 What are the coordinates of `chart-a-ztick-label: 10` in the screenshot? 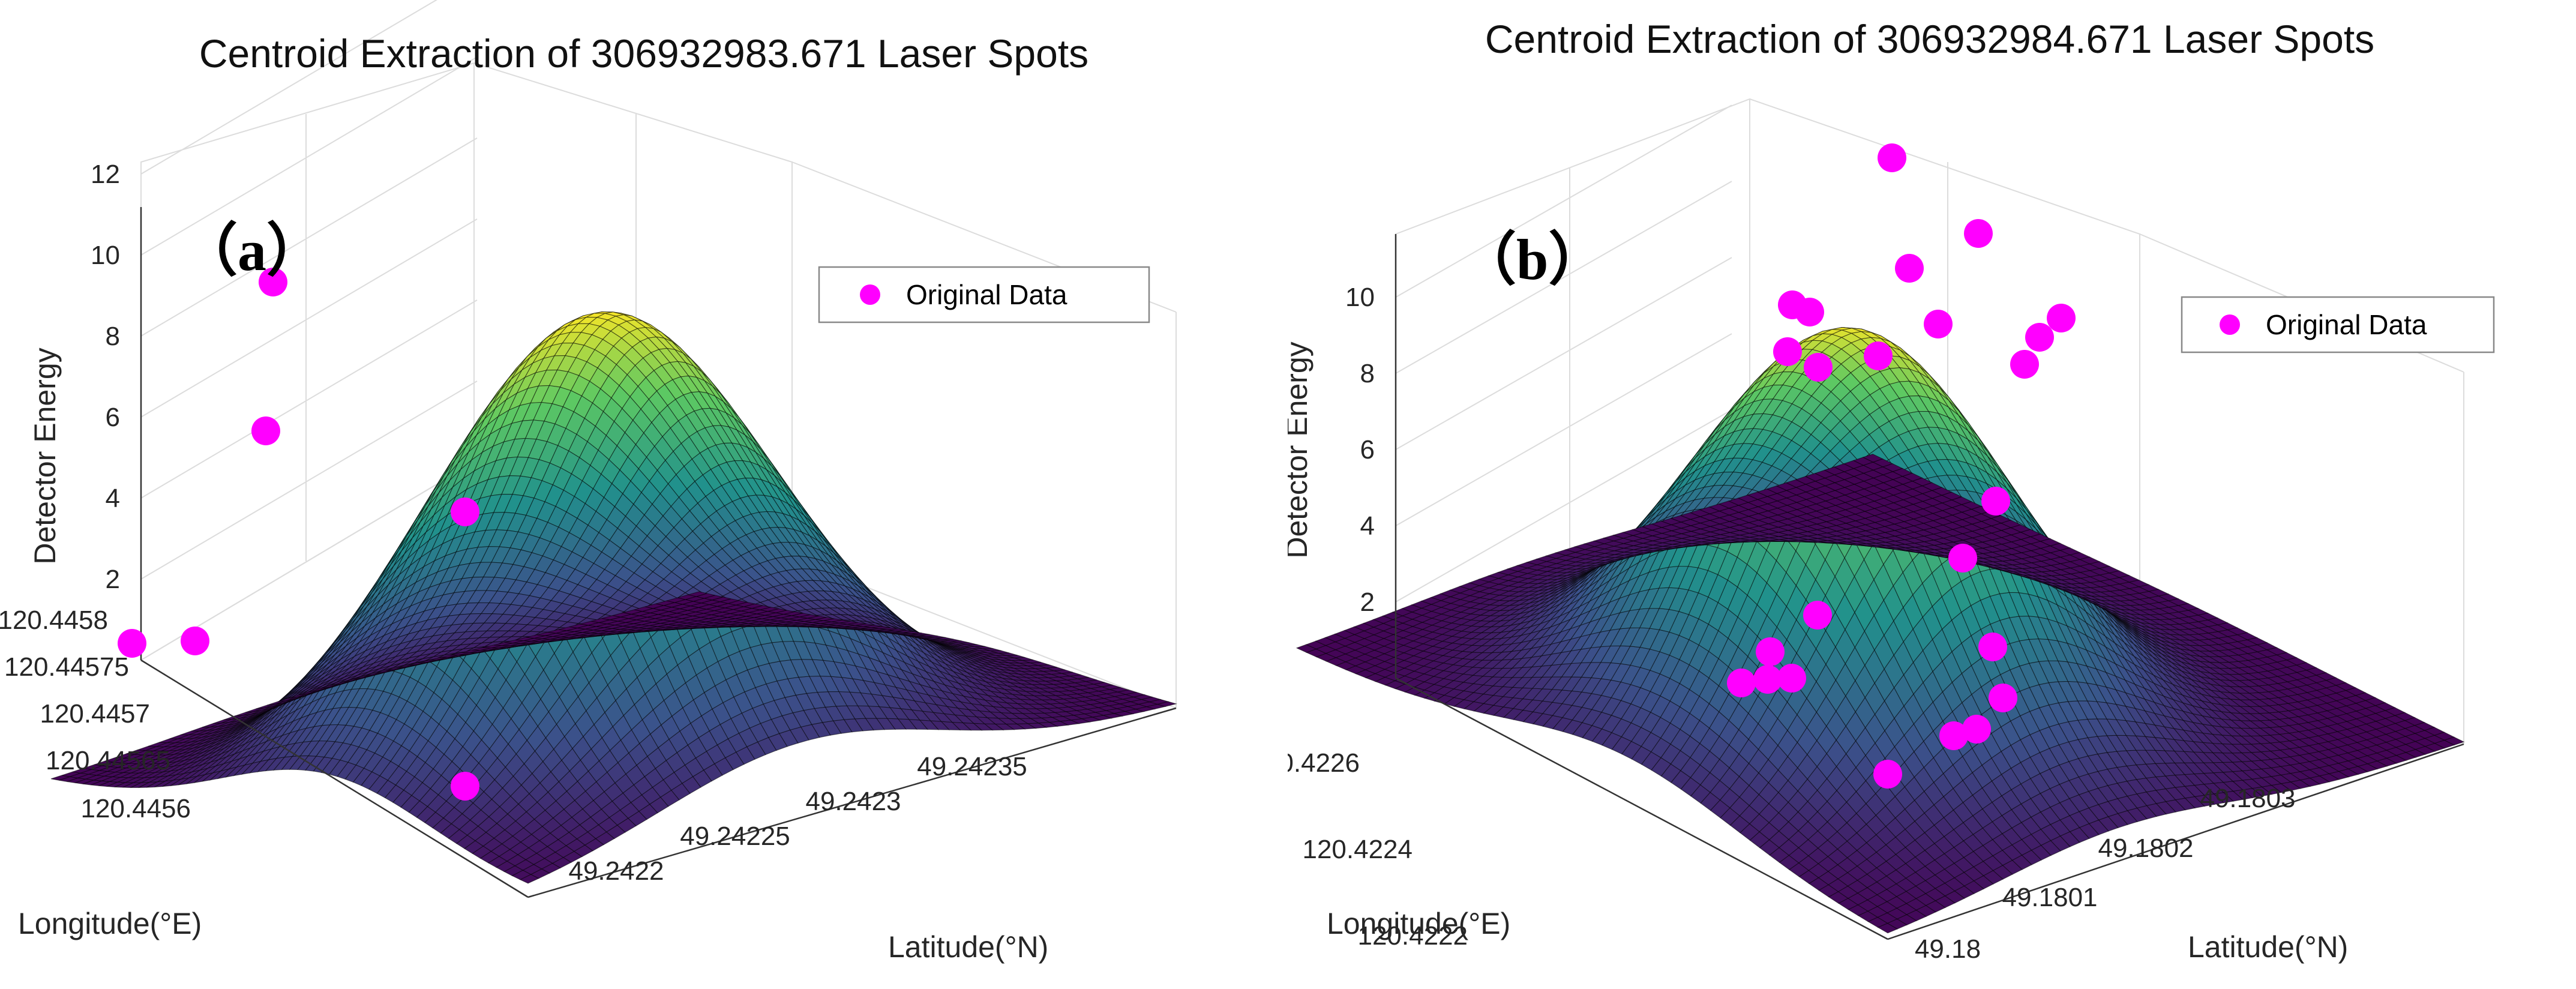 It's located at (105, 255).